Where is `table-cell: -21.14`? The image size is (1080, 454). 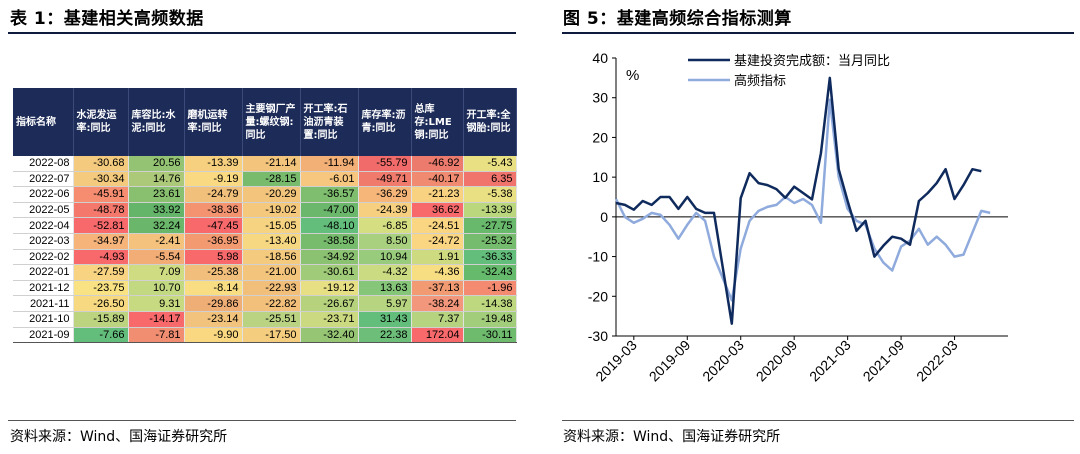 table-cell: -21.14 is located at coordinates (271, 164).